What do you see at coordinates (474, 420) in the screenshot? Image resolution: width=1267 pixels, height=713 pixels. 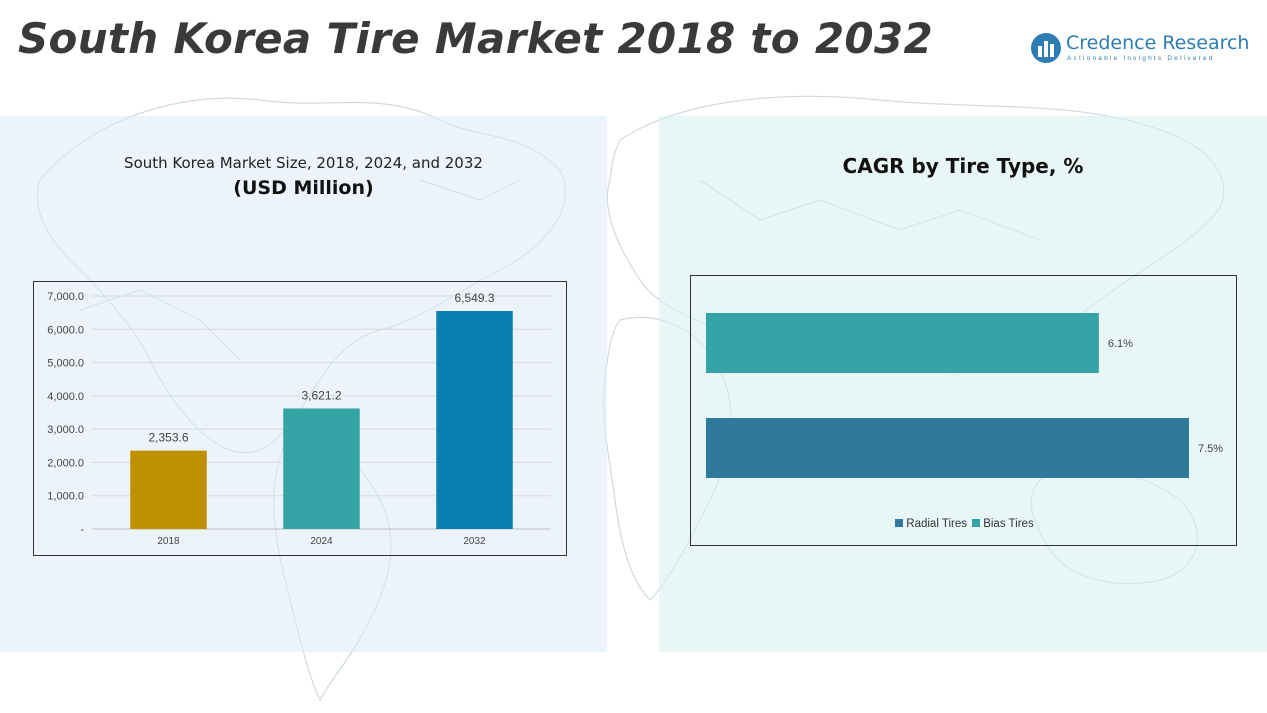 I see `bar-2032` at bounding box center [474, 420].